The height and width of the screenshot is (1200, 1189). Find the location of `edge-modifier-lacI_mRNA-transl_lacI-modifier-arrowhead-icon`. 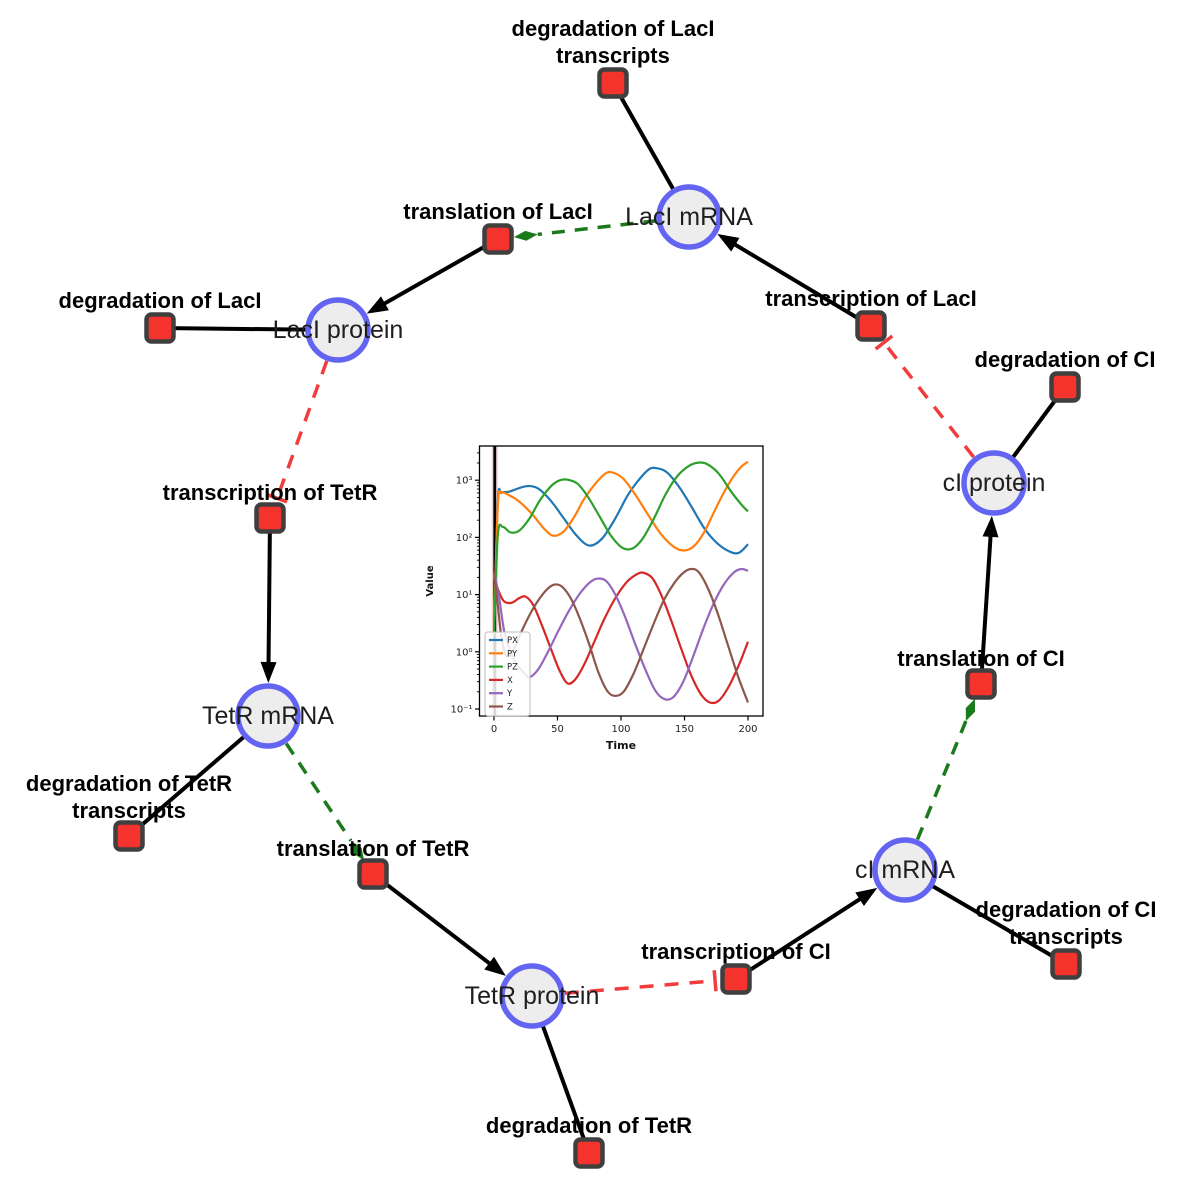

edge-modifier-lacI_mRNA-transl_lacI-modifier-arrowhead-icon is located at coordinates (525, 235).